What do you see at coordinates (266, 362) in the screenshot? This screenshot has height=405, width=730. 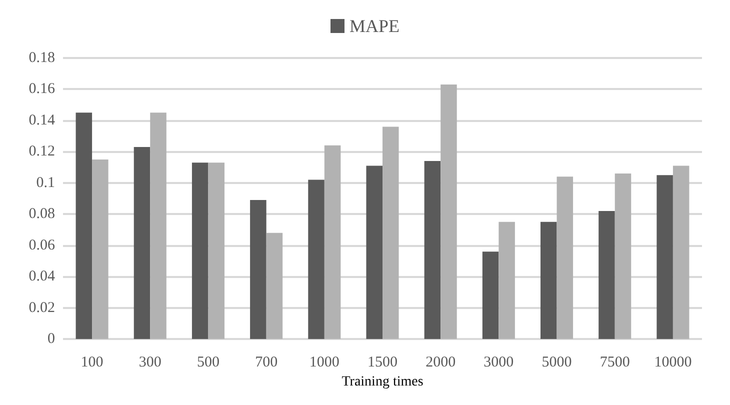 I see `x-tick-label: 700` at bounding box center [266, 362].